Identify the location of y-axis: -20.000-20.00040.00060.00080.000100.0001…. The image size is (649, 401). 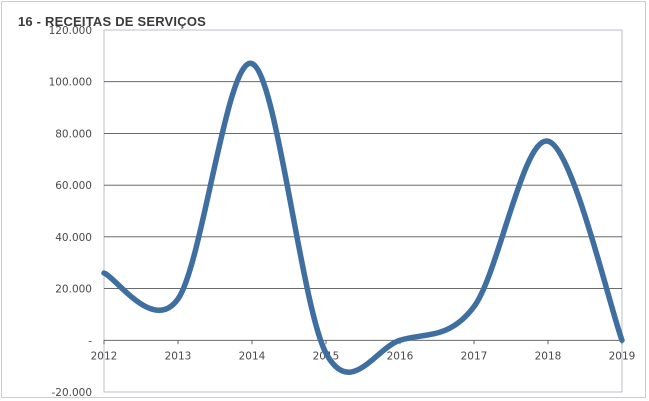
(71, 212).